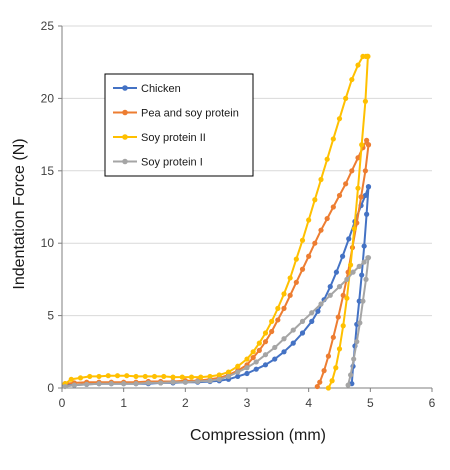 This screenshot has width=450, height=470. I want to click on legend-item: Soy protein II, so click(159, 138).